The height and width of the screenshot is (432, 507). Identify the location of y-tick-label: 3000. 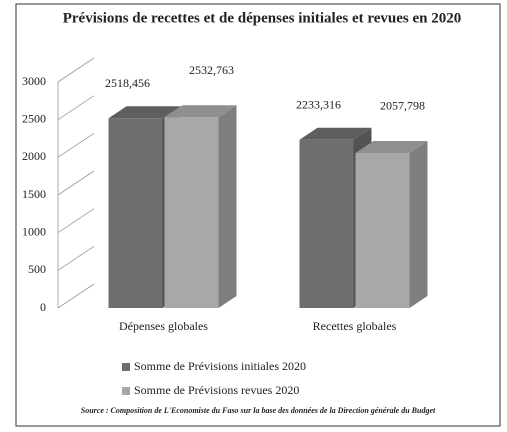
(34, 81).